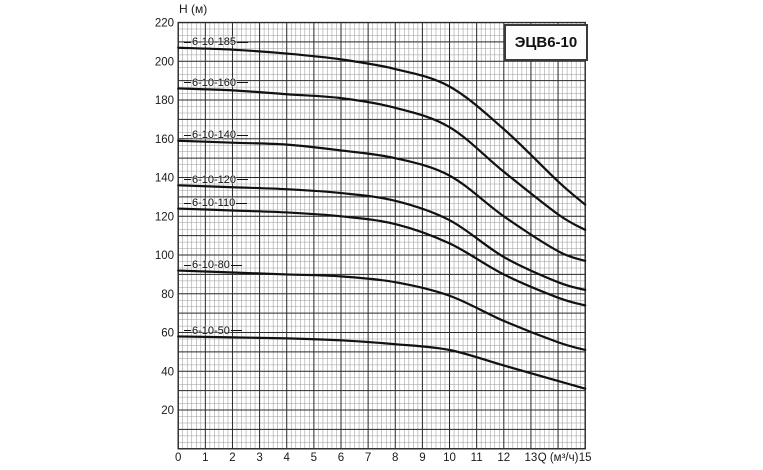 The image size is (763, 470). What do you see at coordinates (395, 458) in the screenshot?
I see `x-tick-label: 8` at bounding box center [395, 458].